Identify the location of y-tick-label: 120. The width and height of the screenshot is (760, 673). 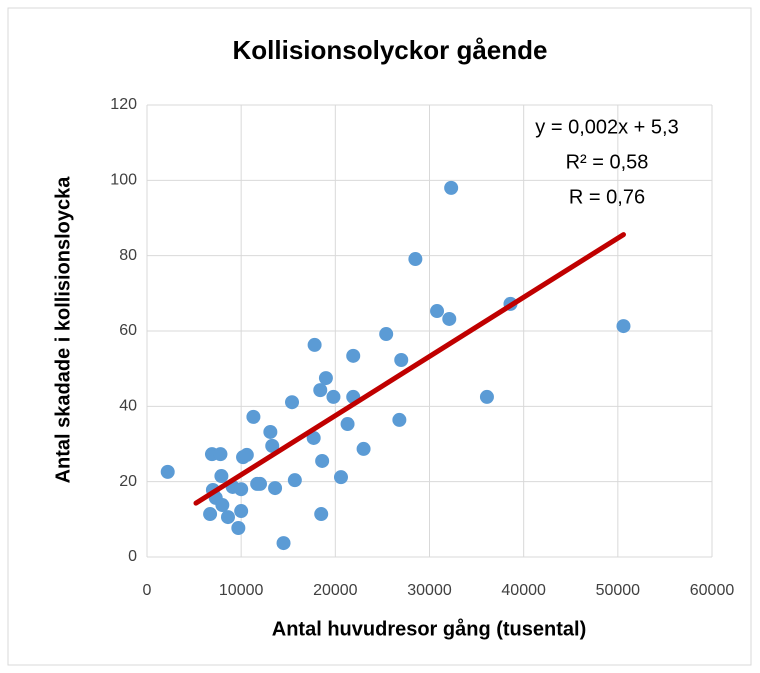
(123, 104).